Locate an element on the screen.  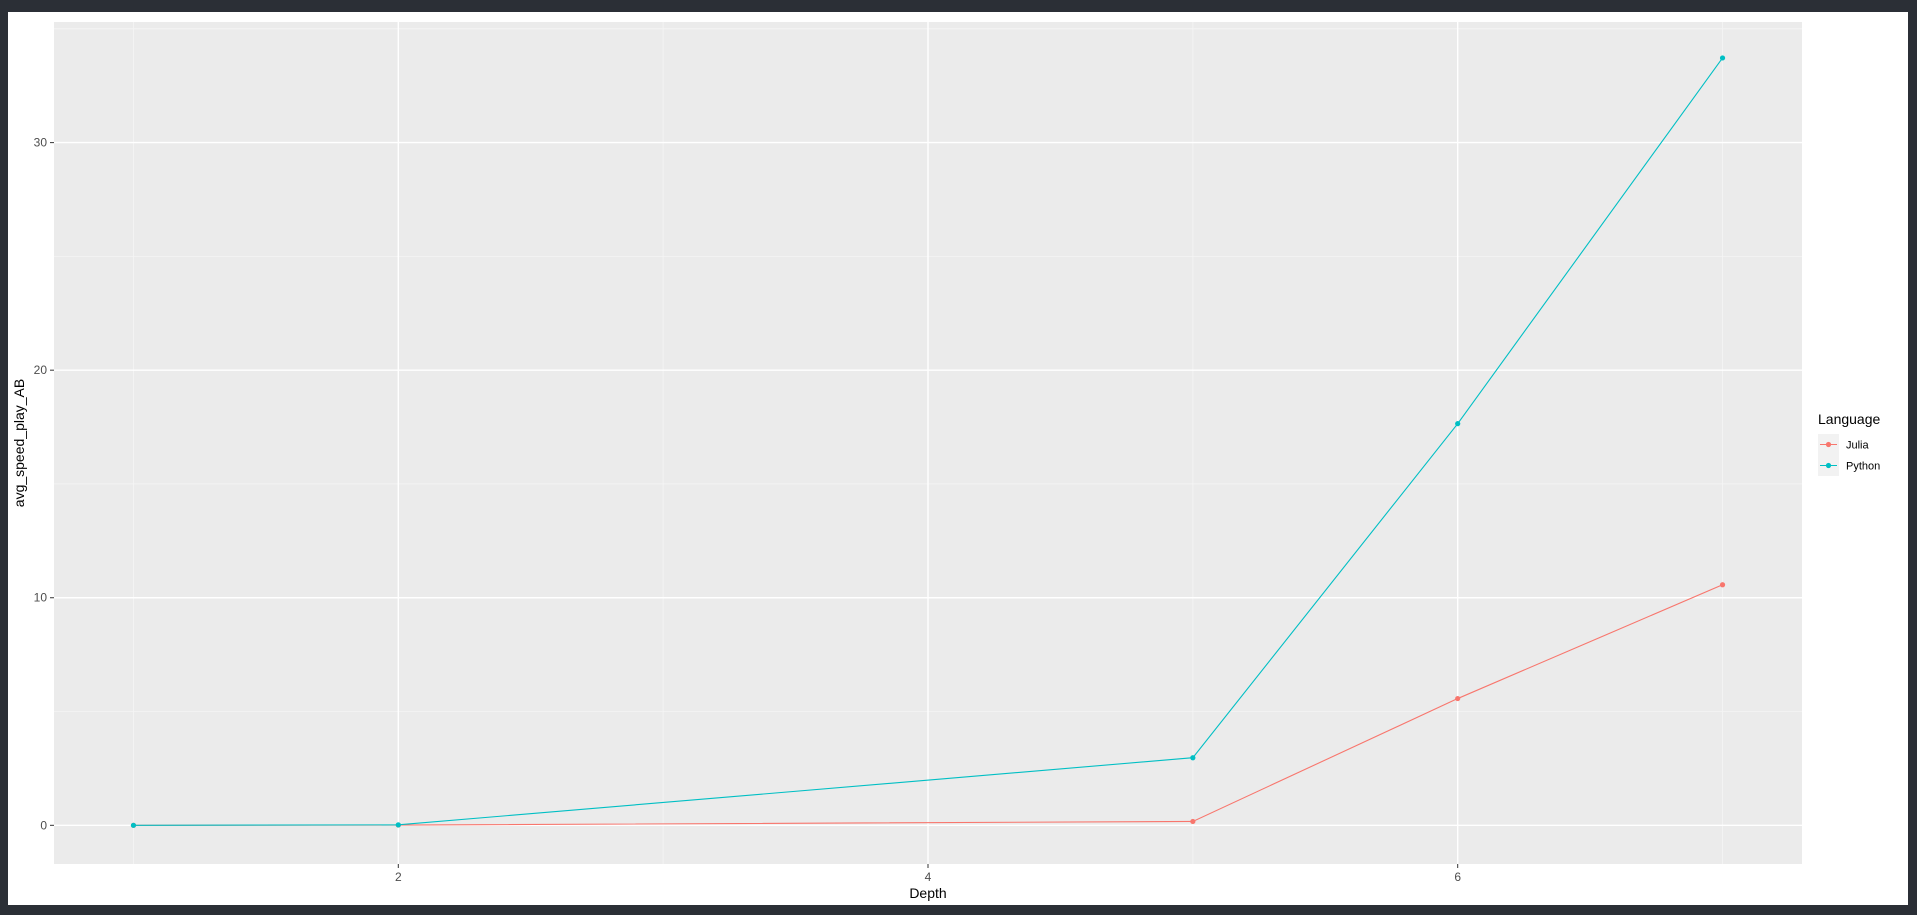
y-axis: 0 10 20 30 is located at coordinates (44, 484).